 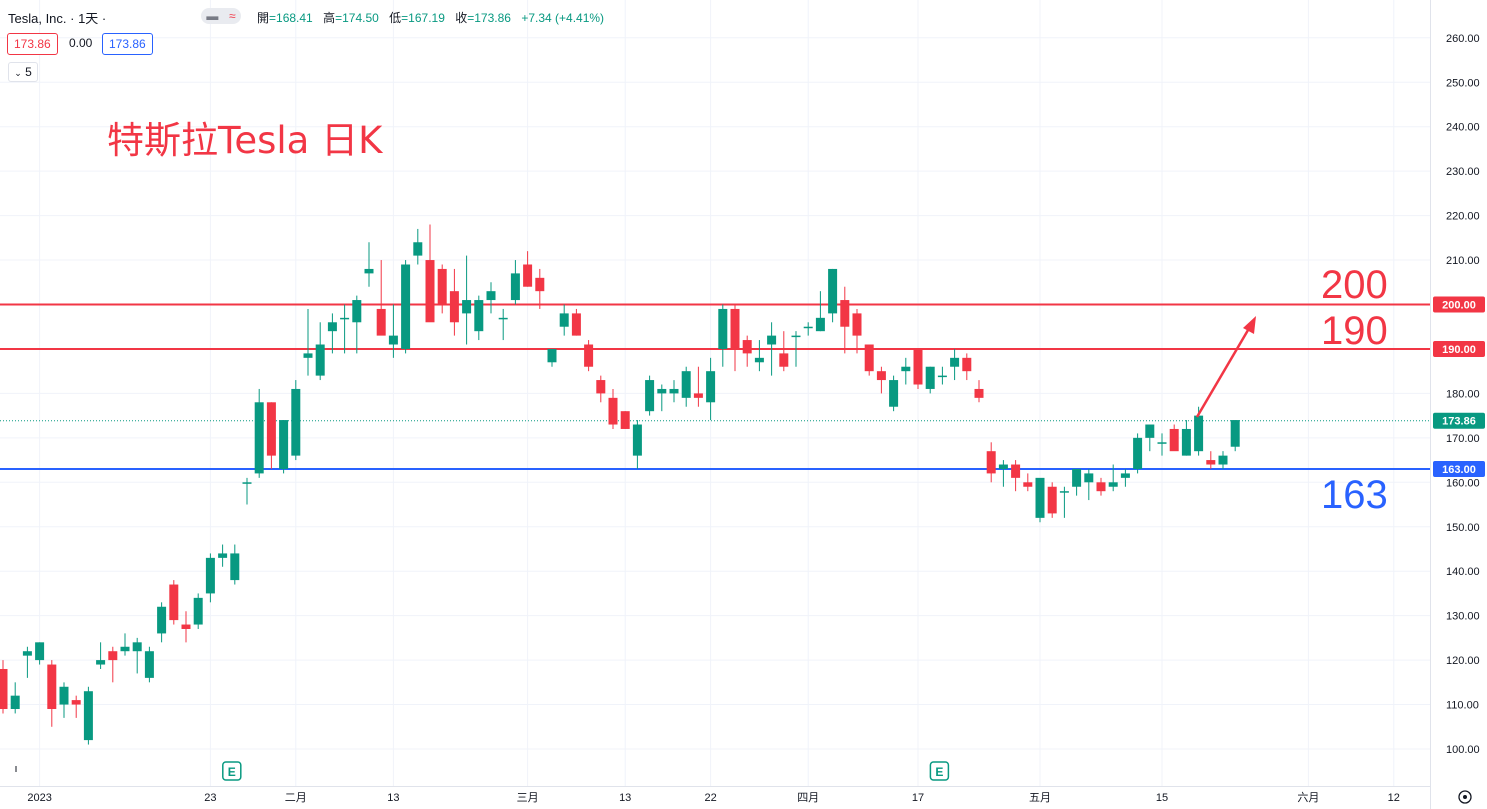 I want to click on chart-style-toggle: ▬ ≈, so click(x=221, y=16).